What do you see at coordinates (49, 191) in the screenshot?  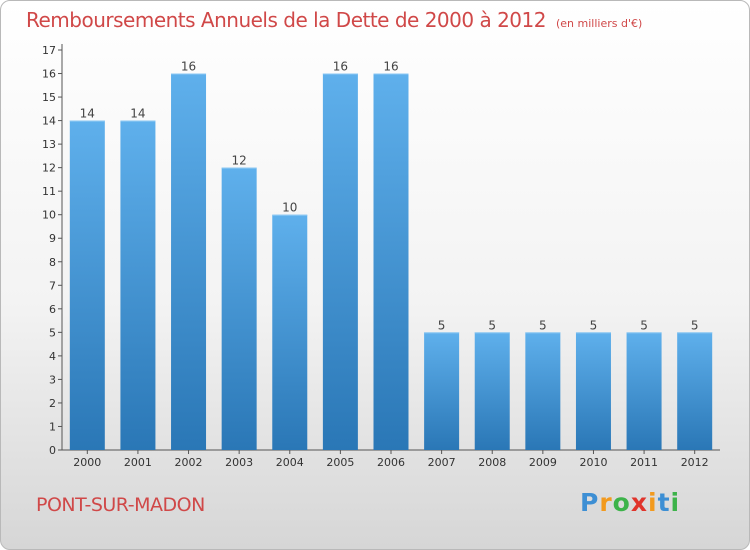 I see `y-tick-label: 11` at bounding box center [49, 191].